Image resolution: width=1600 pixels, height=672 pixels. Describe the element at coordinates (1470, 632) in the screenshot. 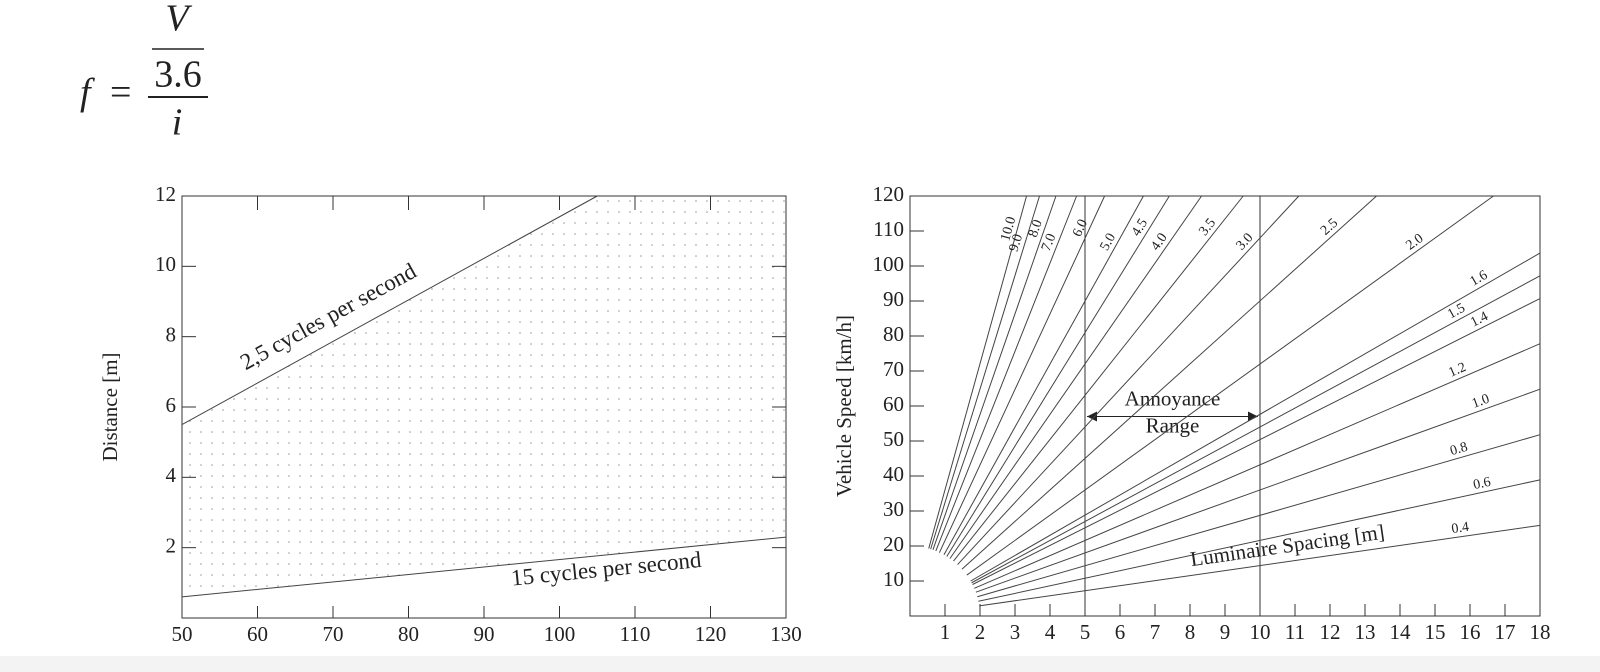

I see `x-tick-label: 16` at that location.